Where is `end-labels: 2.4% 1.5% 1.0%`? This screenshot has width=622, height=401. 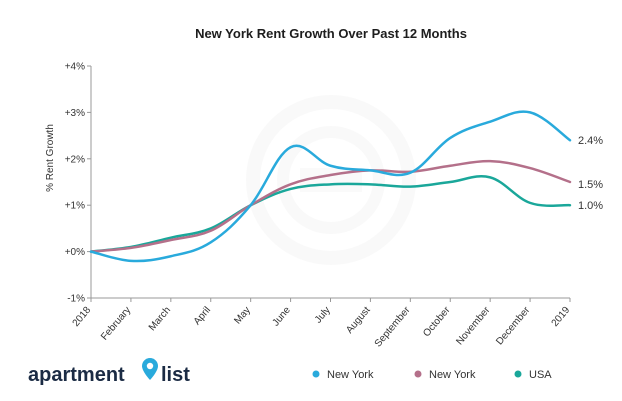 end-labels: 2.4% 1.5% 1.0% is located at coordinates (590, 173).